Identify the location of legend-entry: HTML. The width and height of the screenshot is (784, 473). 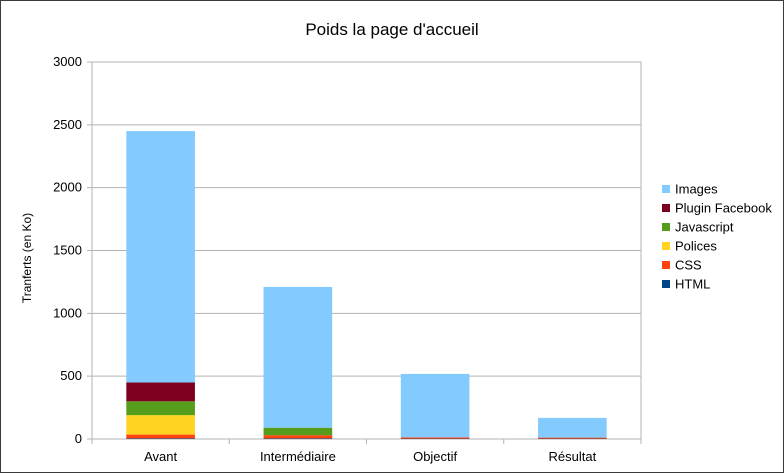
(692, 284).